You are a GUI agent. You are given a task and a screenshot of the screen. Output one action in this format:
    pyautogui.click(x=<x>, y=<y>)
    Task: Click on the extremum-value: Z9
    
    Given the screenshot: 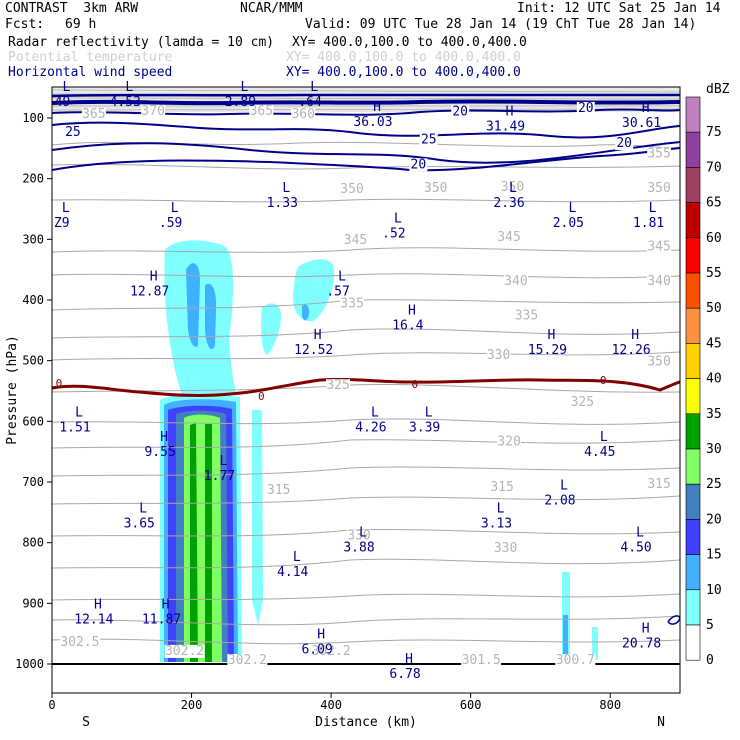 What is the action you would take?
    pyautogui.click(x=62, y=223)
    